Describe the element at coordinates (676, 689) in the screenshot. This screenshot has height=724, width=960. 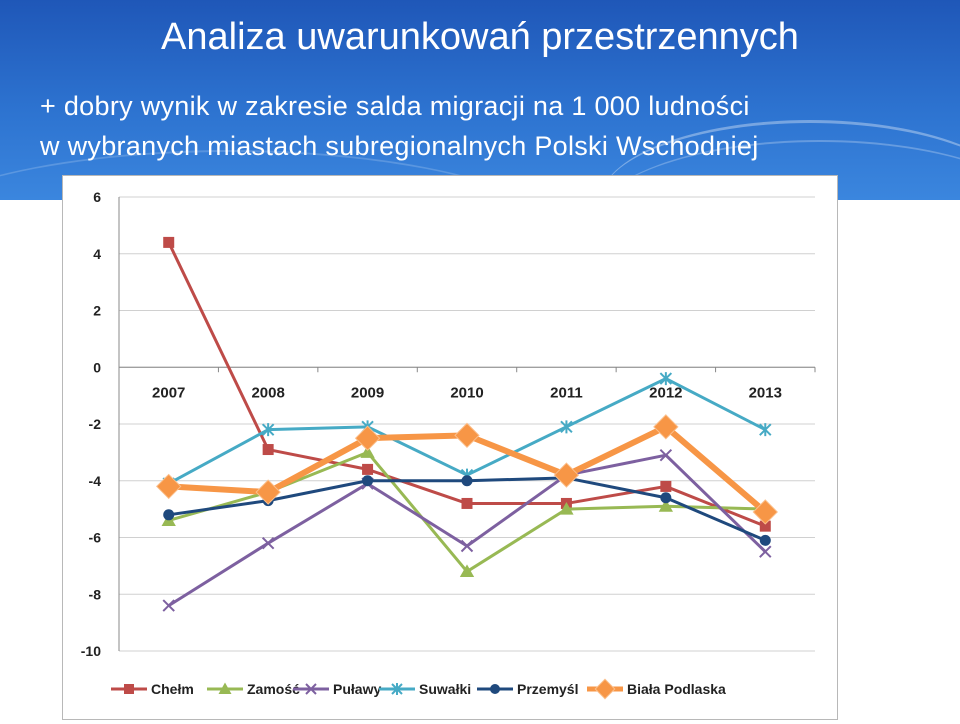
I see `legend-label-biala-podlaska: Biała Podlaska` at that location.